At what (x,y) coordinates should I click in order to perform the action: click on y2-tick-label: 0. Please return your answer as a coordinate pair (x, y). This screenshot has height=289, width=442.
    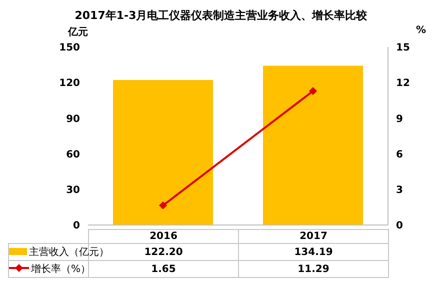
    Looking at the image, I should click on (399, 226).